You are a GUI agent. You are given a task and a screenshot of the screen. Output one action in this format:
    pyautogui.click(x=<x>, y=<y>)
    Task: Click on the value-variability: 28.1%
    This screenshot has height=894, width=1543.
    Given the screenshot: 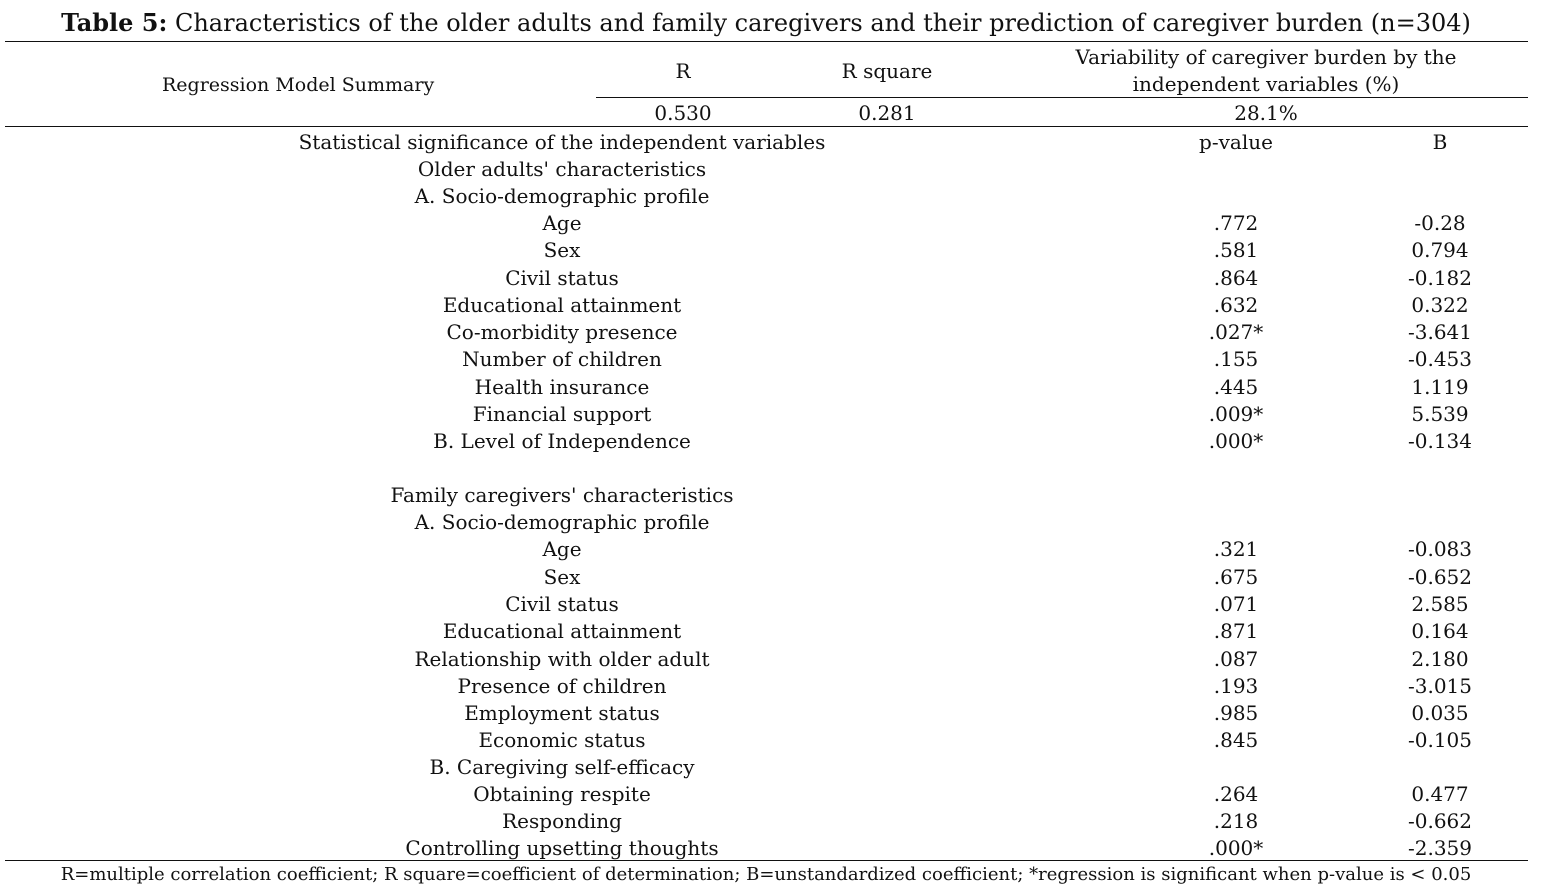 What is the action you would take?
    pyautogui.click(x=1266, y=113)
    